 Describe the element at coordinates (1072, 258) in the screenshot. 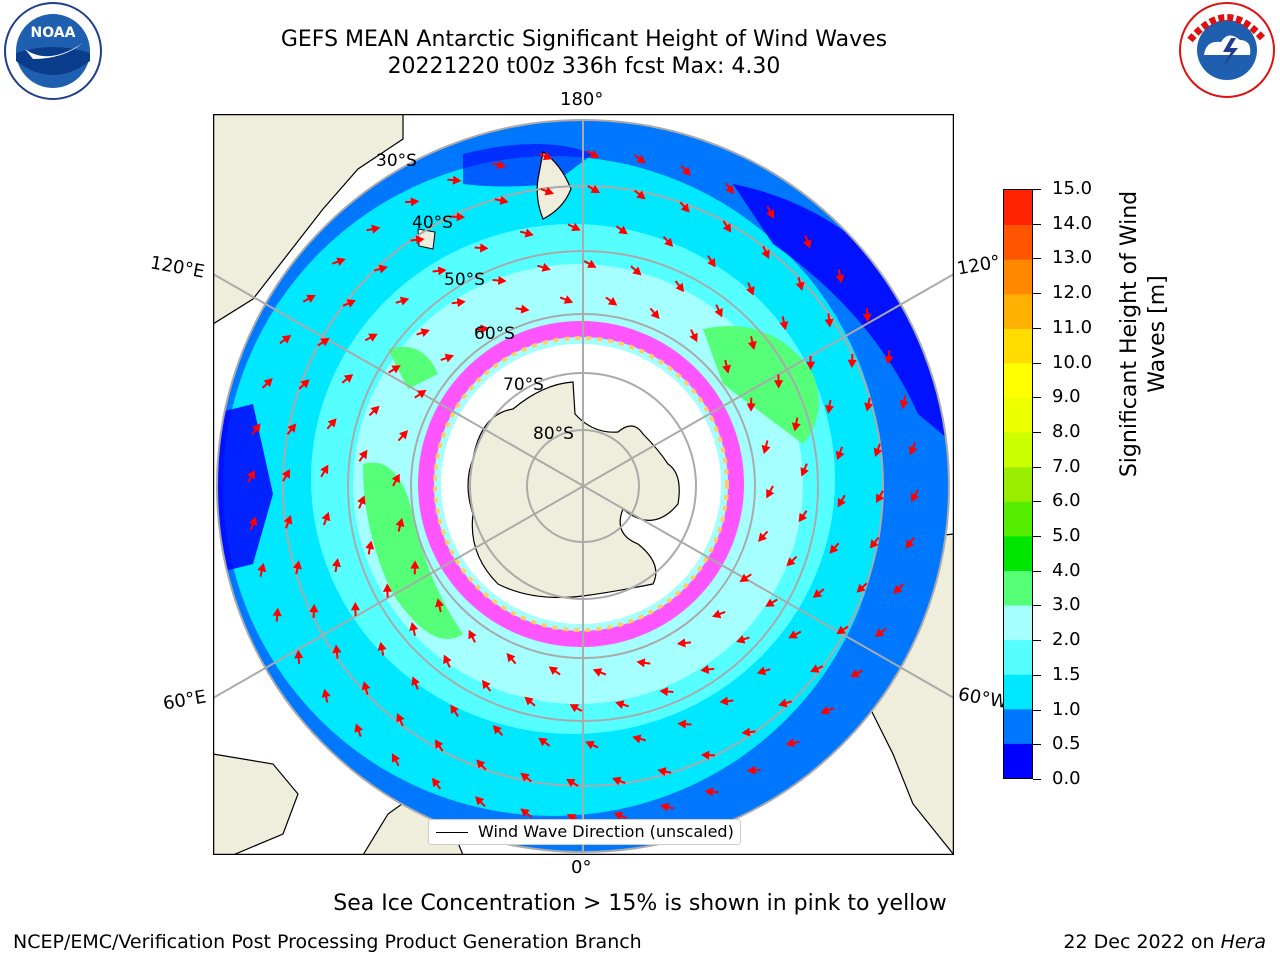

I see `colorbar-tick-label: 13.0` at that location.